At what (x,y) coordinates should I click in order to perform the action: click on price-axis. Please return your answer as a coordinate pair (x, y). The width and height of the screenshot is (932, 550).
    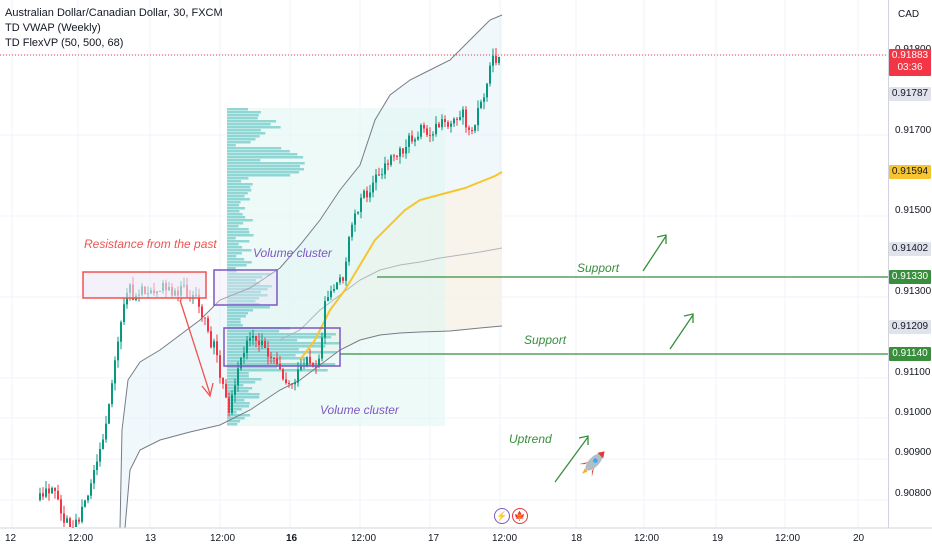
    Looking at the image, I should click on (910, 264).